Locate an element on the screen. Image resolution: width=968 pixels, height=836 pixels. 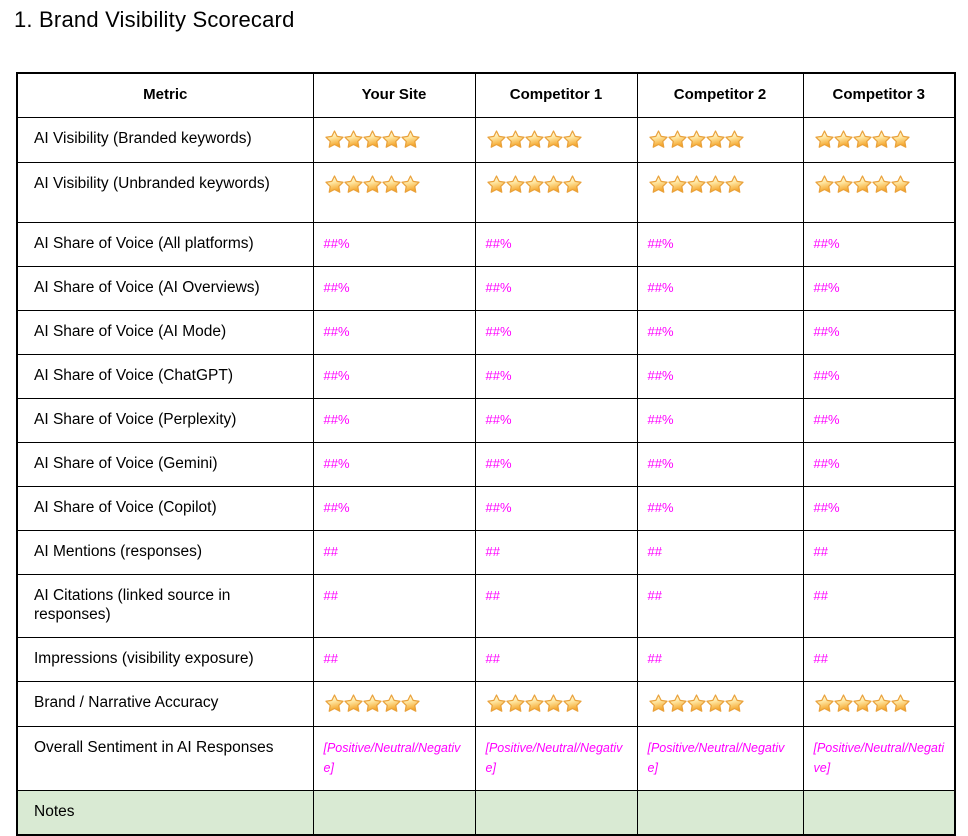
metric-cell: AI Visibility (Branded keywords) is located at coordinates (165, 139).